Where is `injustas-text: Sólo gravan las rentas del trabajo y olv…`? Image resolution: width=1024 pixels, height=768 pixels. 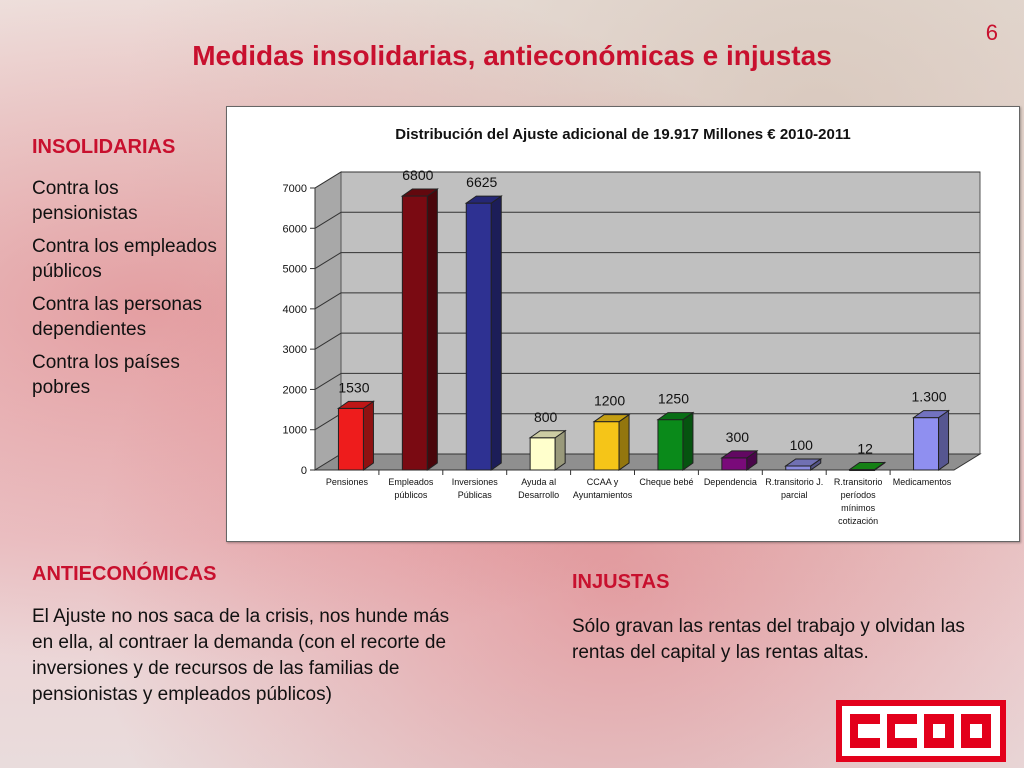 injustas-text: Sólo gravan las rentas del trabajo y olv… is located at coordinates (768, 639).